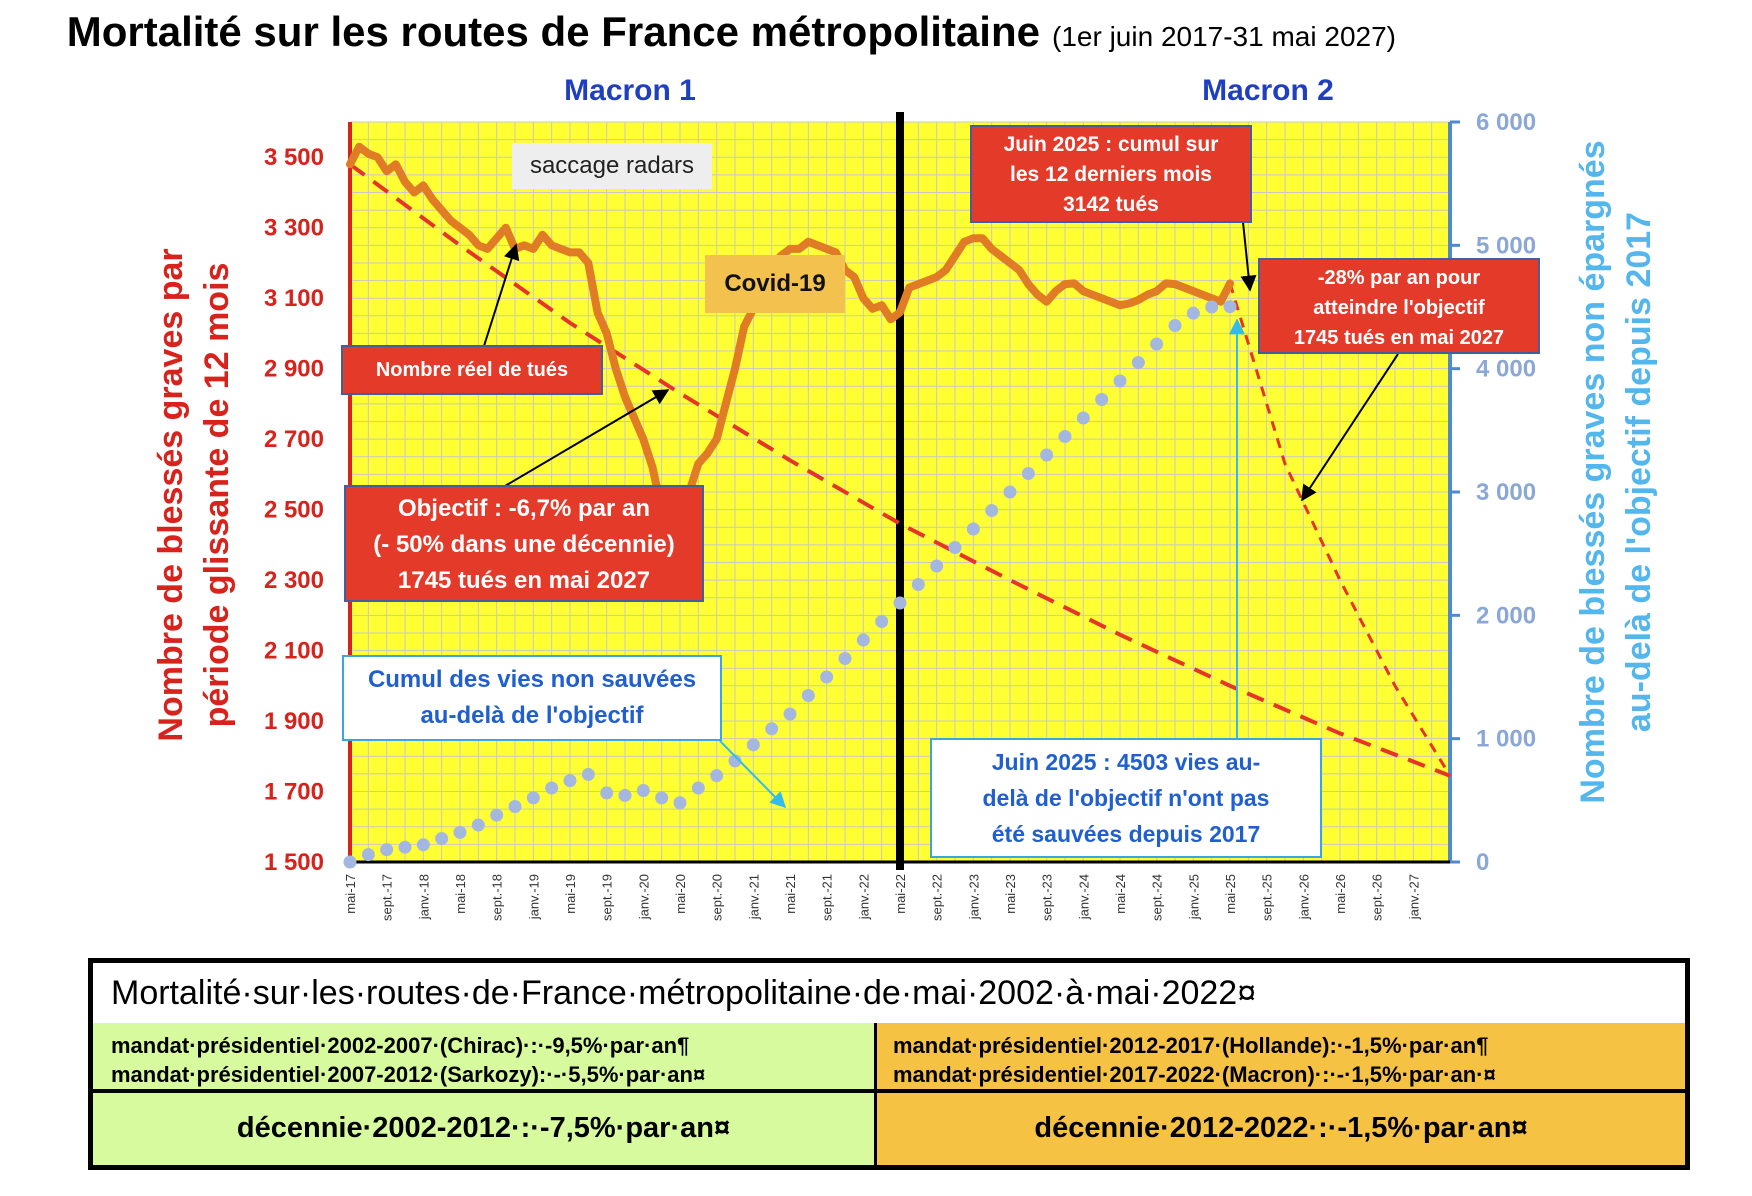  Describe the element at coordinates (1083, 897) in the screenshot. I see `x-tick-label: janv.-24` at that location.